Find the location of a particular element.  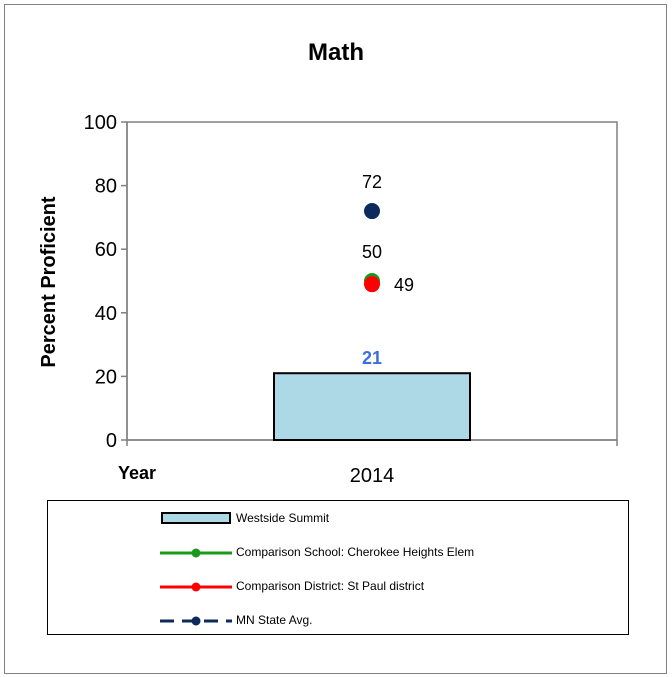

y-tick-label: 100 is located at coordinates (100, 123).